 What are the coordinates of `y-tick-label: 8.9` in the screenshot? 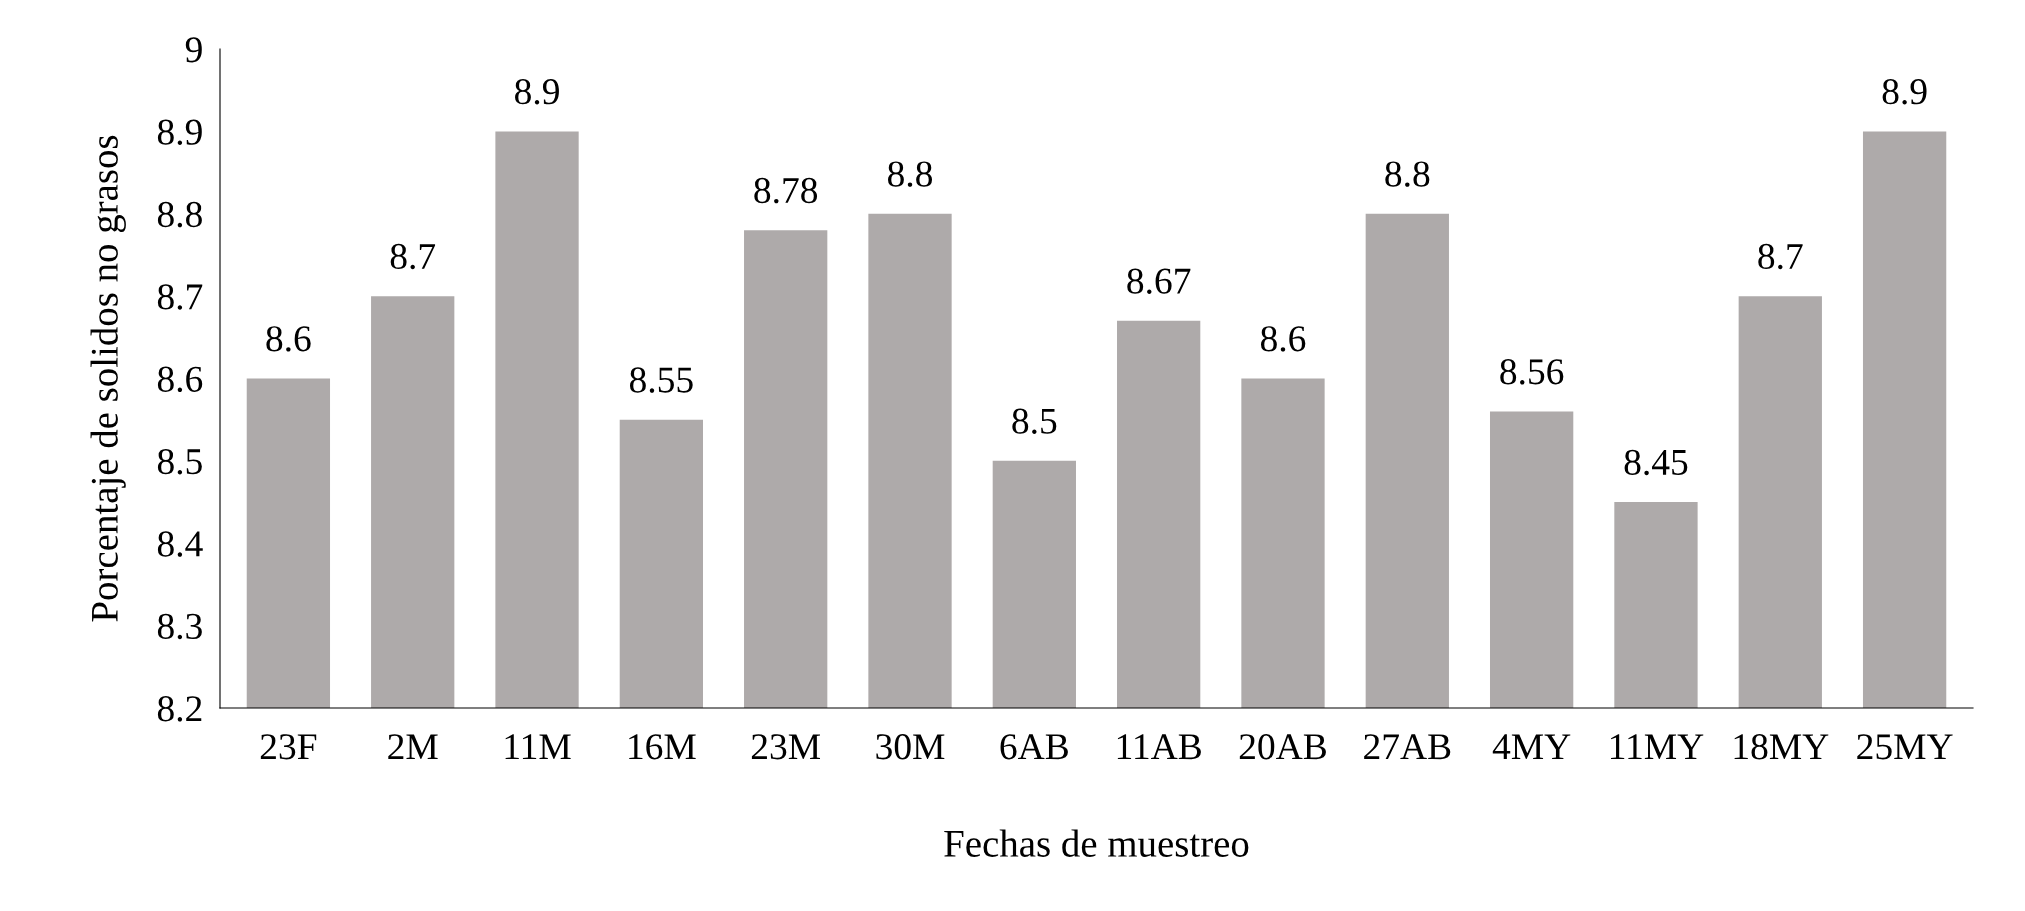 It's located at (179, 132).